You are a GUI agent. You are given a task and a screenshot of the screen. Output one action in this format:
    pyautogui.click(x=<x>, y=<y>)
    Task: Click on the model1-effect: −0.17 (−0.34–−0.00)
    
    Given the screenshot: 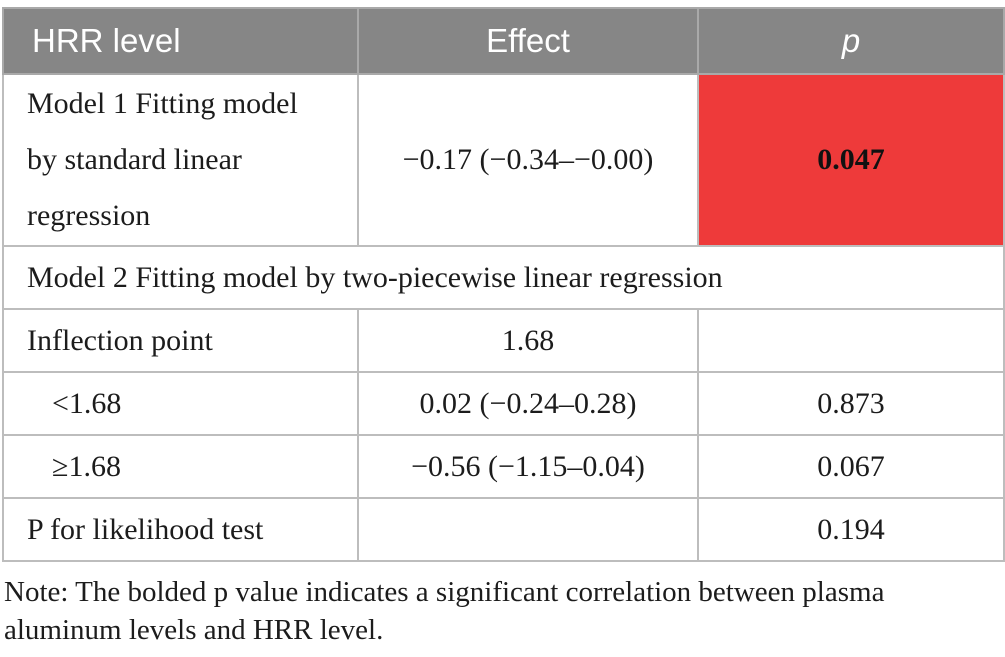 What is the action you would take?
    pyautogui.click(x=528, y=160)
    